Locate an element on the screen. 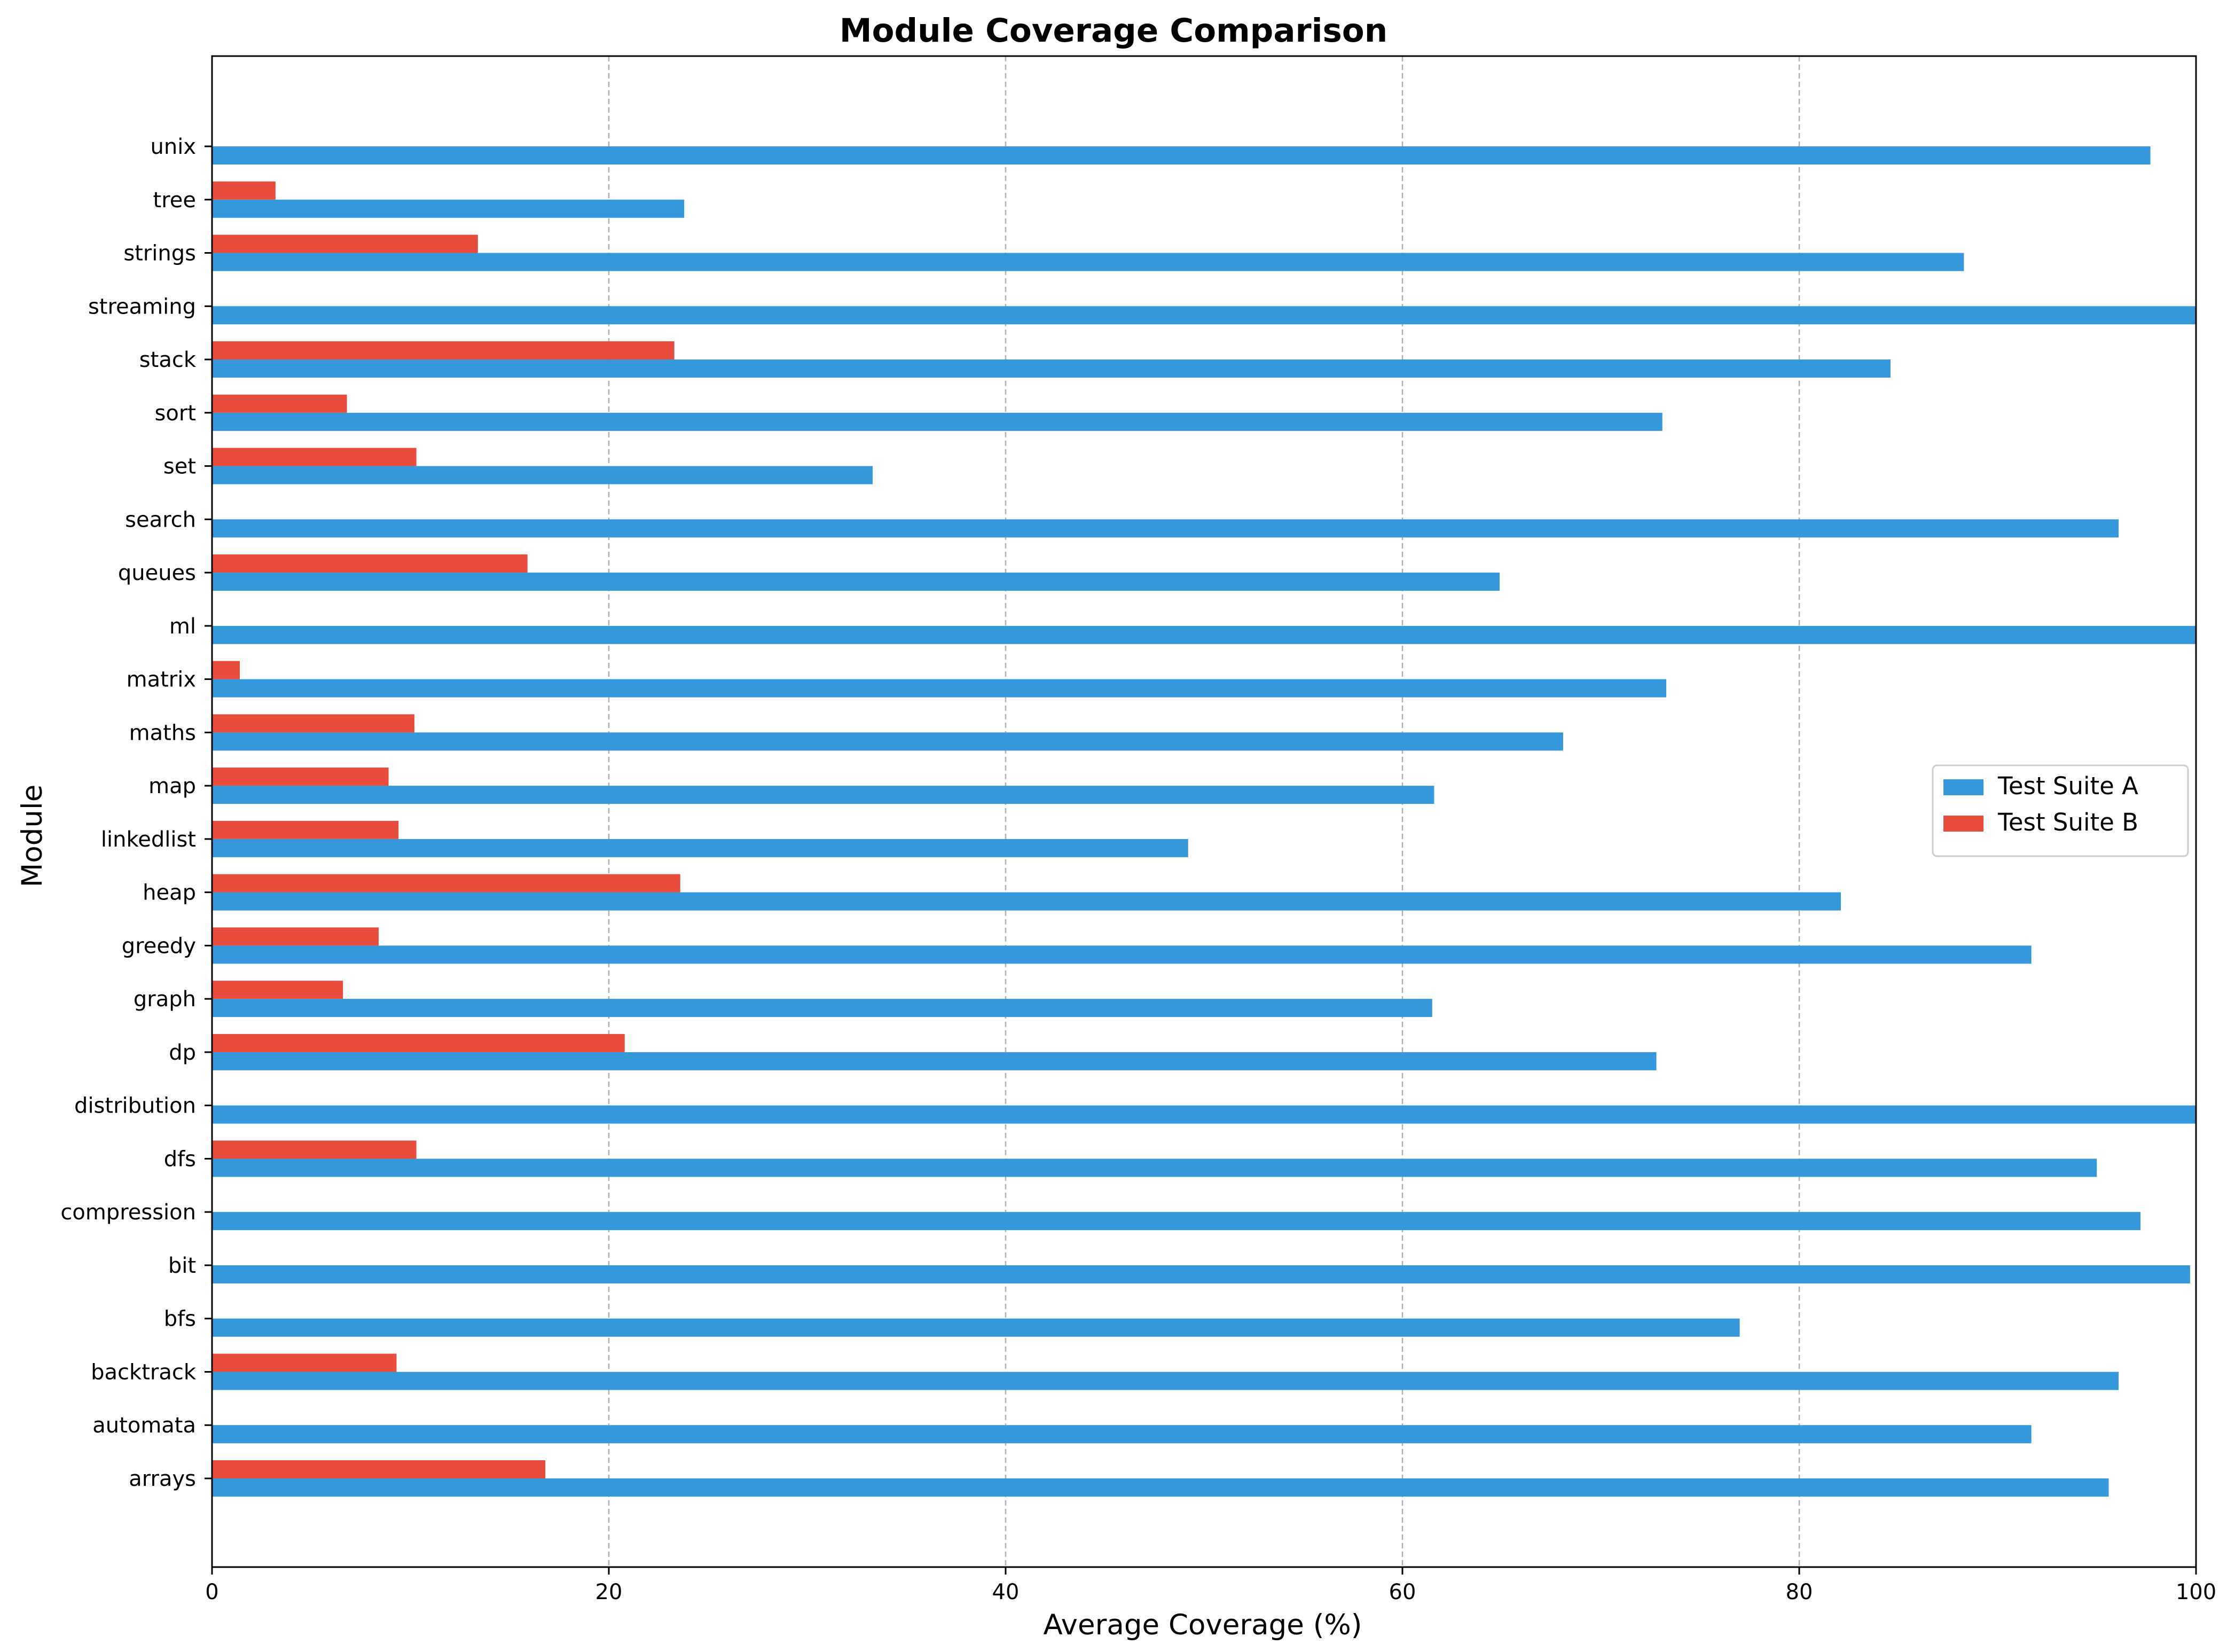  y-tick-label: greedy is located at coordinates (159, 946).